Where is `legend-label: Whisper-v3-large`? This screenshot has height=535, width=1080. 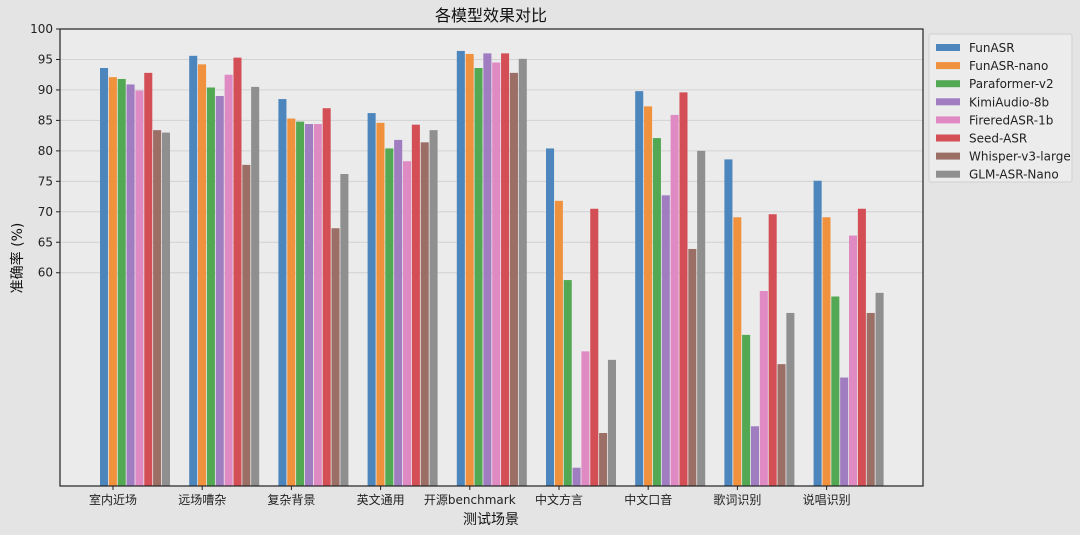
legend-label: Whisper-v3-large is located at coordinates (1020, 157).